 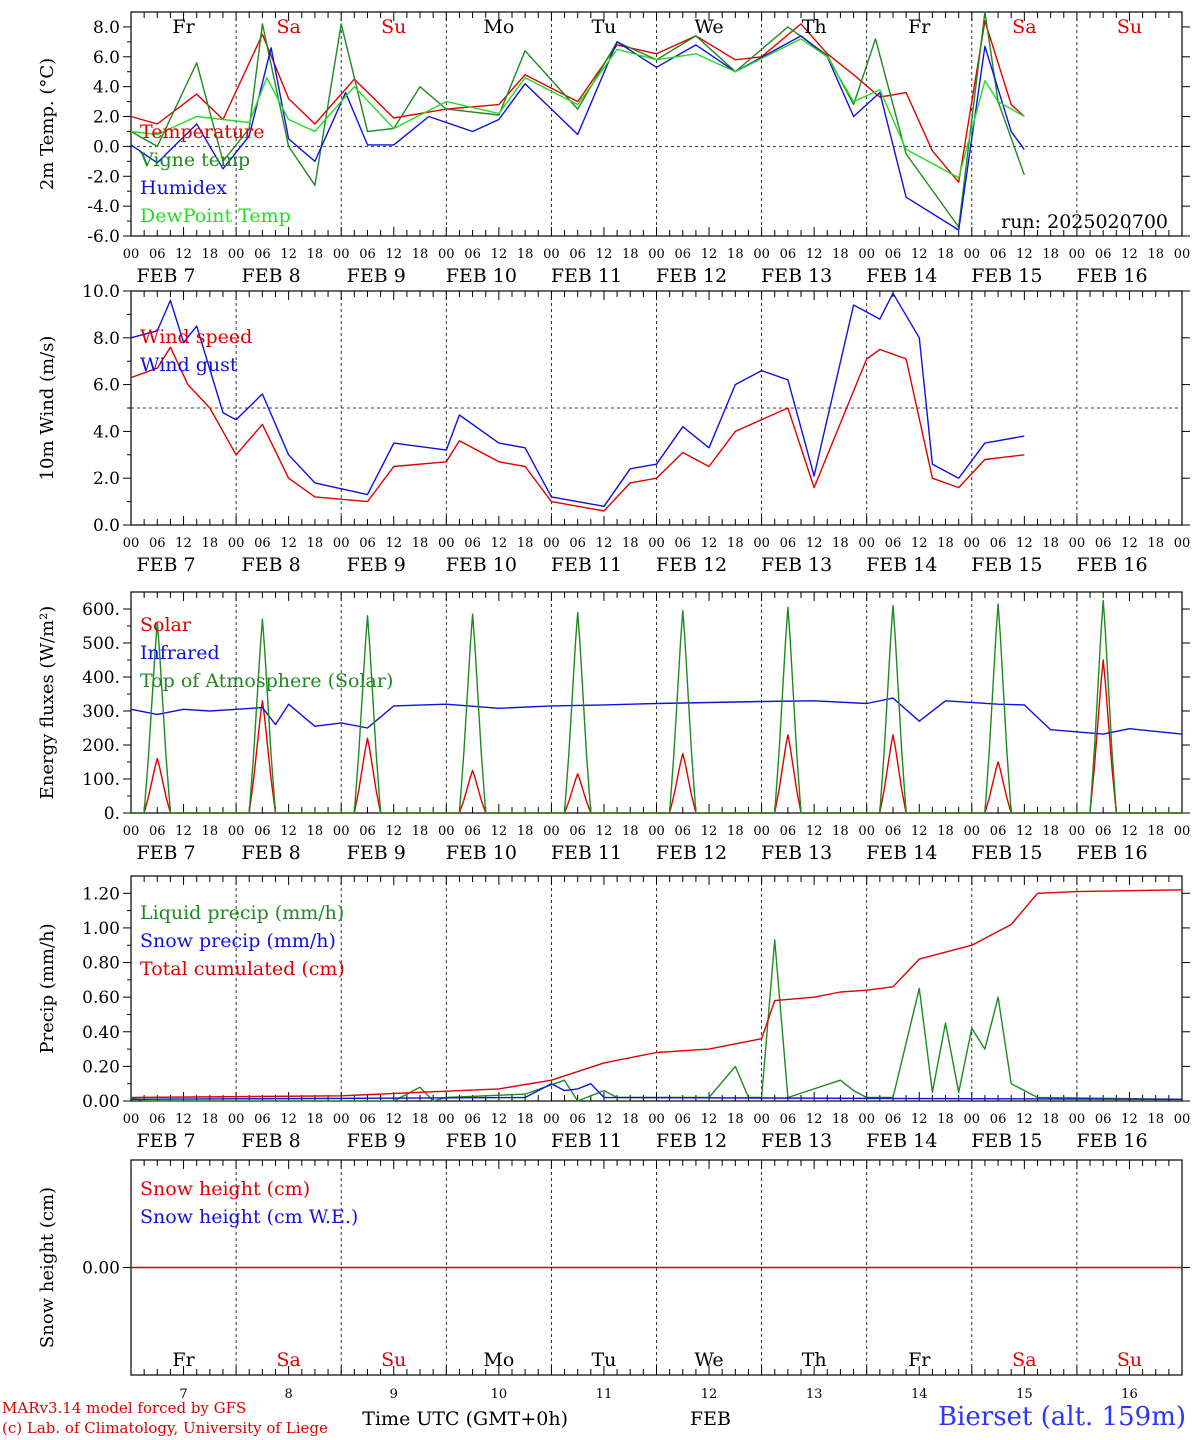 I want to click on legend-entry: Snow height (cm), so click(x=225, y=1189).